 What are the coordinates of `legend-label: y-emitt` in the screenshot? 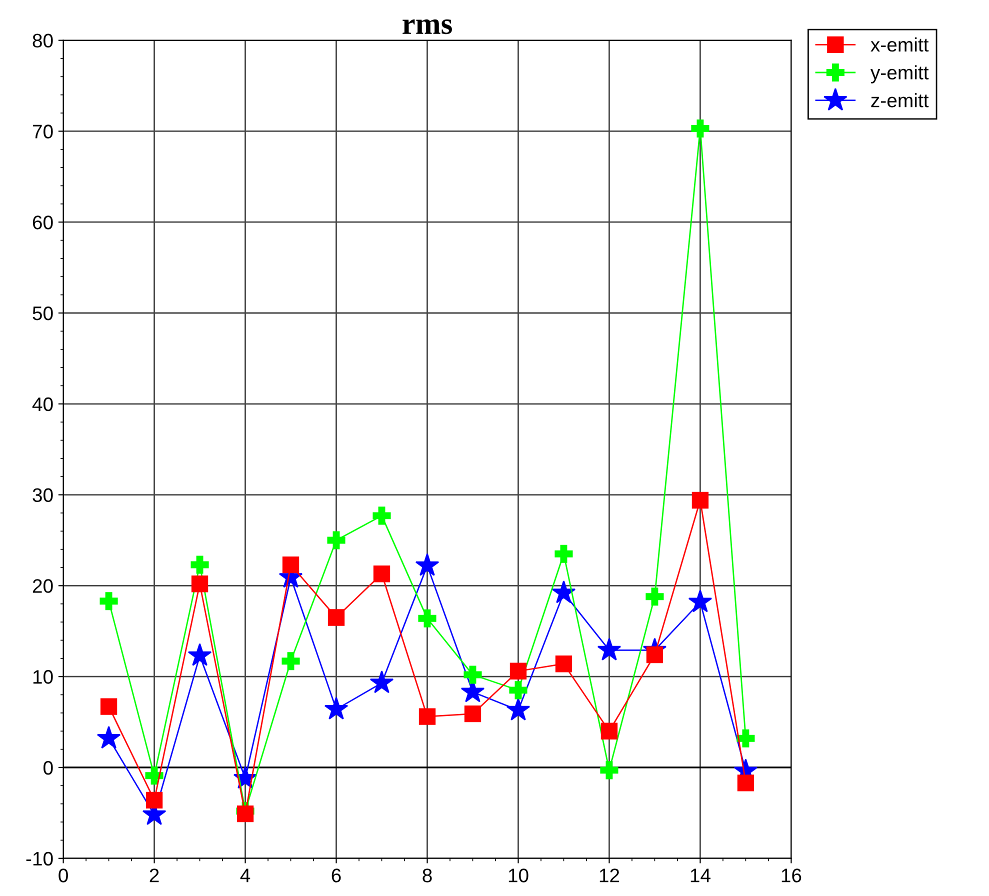 It's located at (899, 74).